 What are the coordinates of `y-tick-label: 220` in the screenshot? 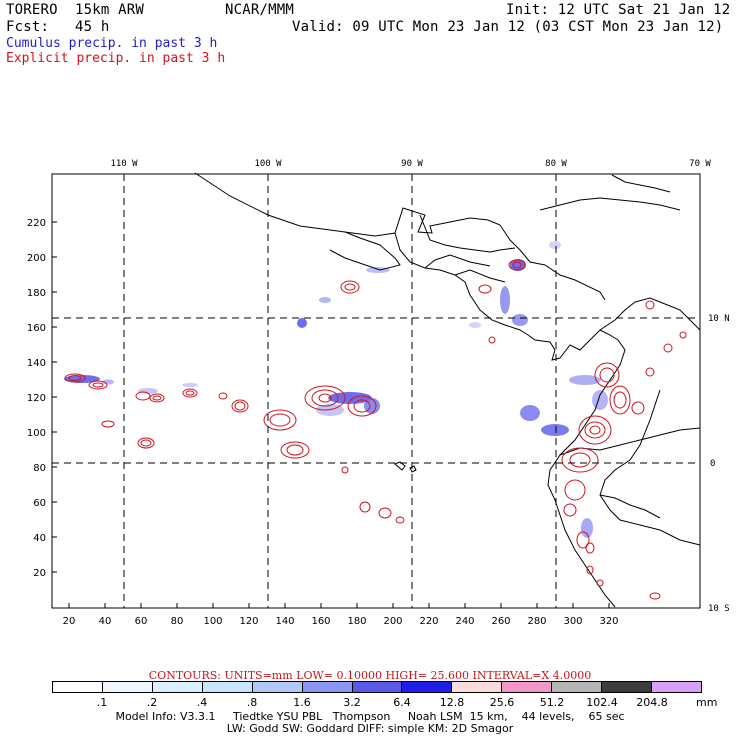 It's located at (36, 223).